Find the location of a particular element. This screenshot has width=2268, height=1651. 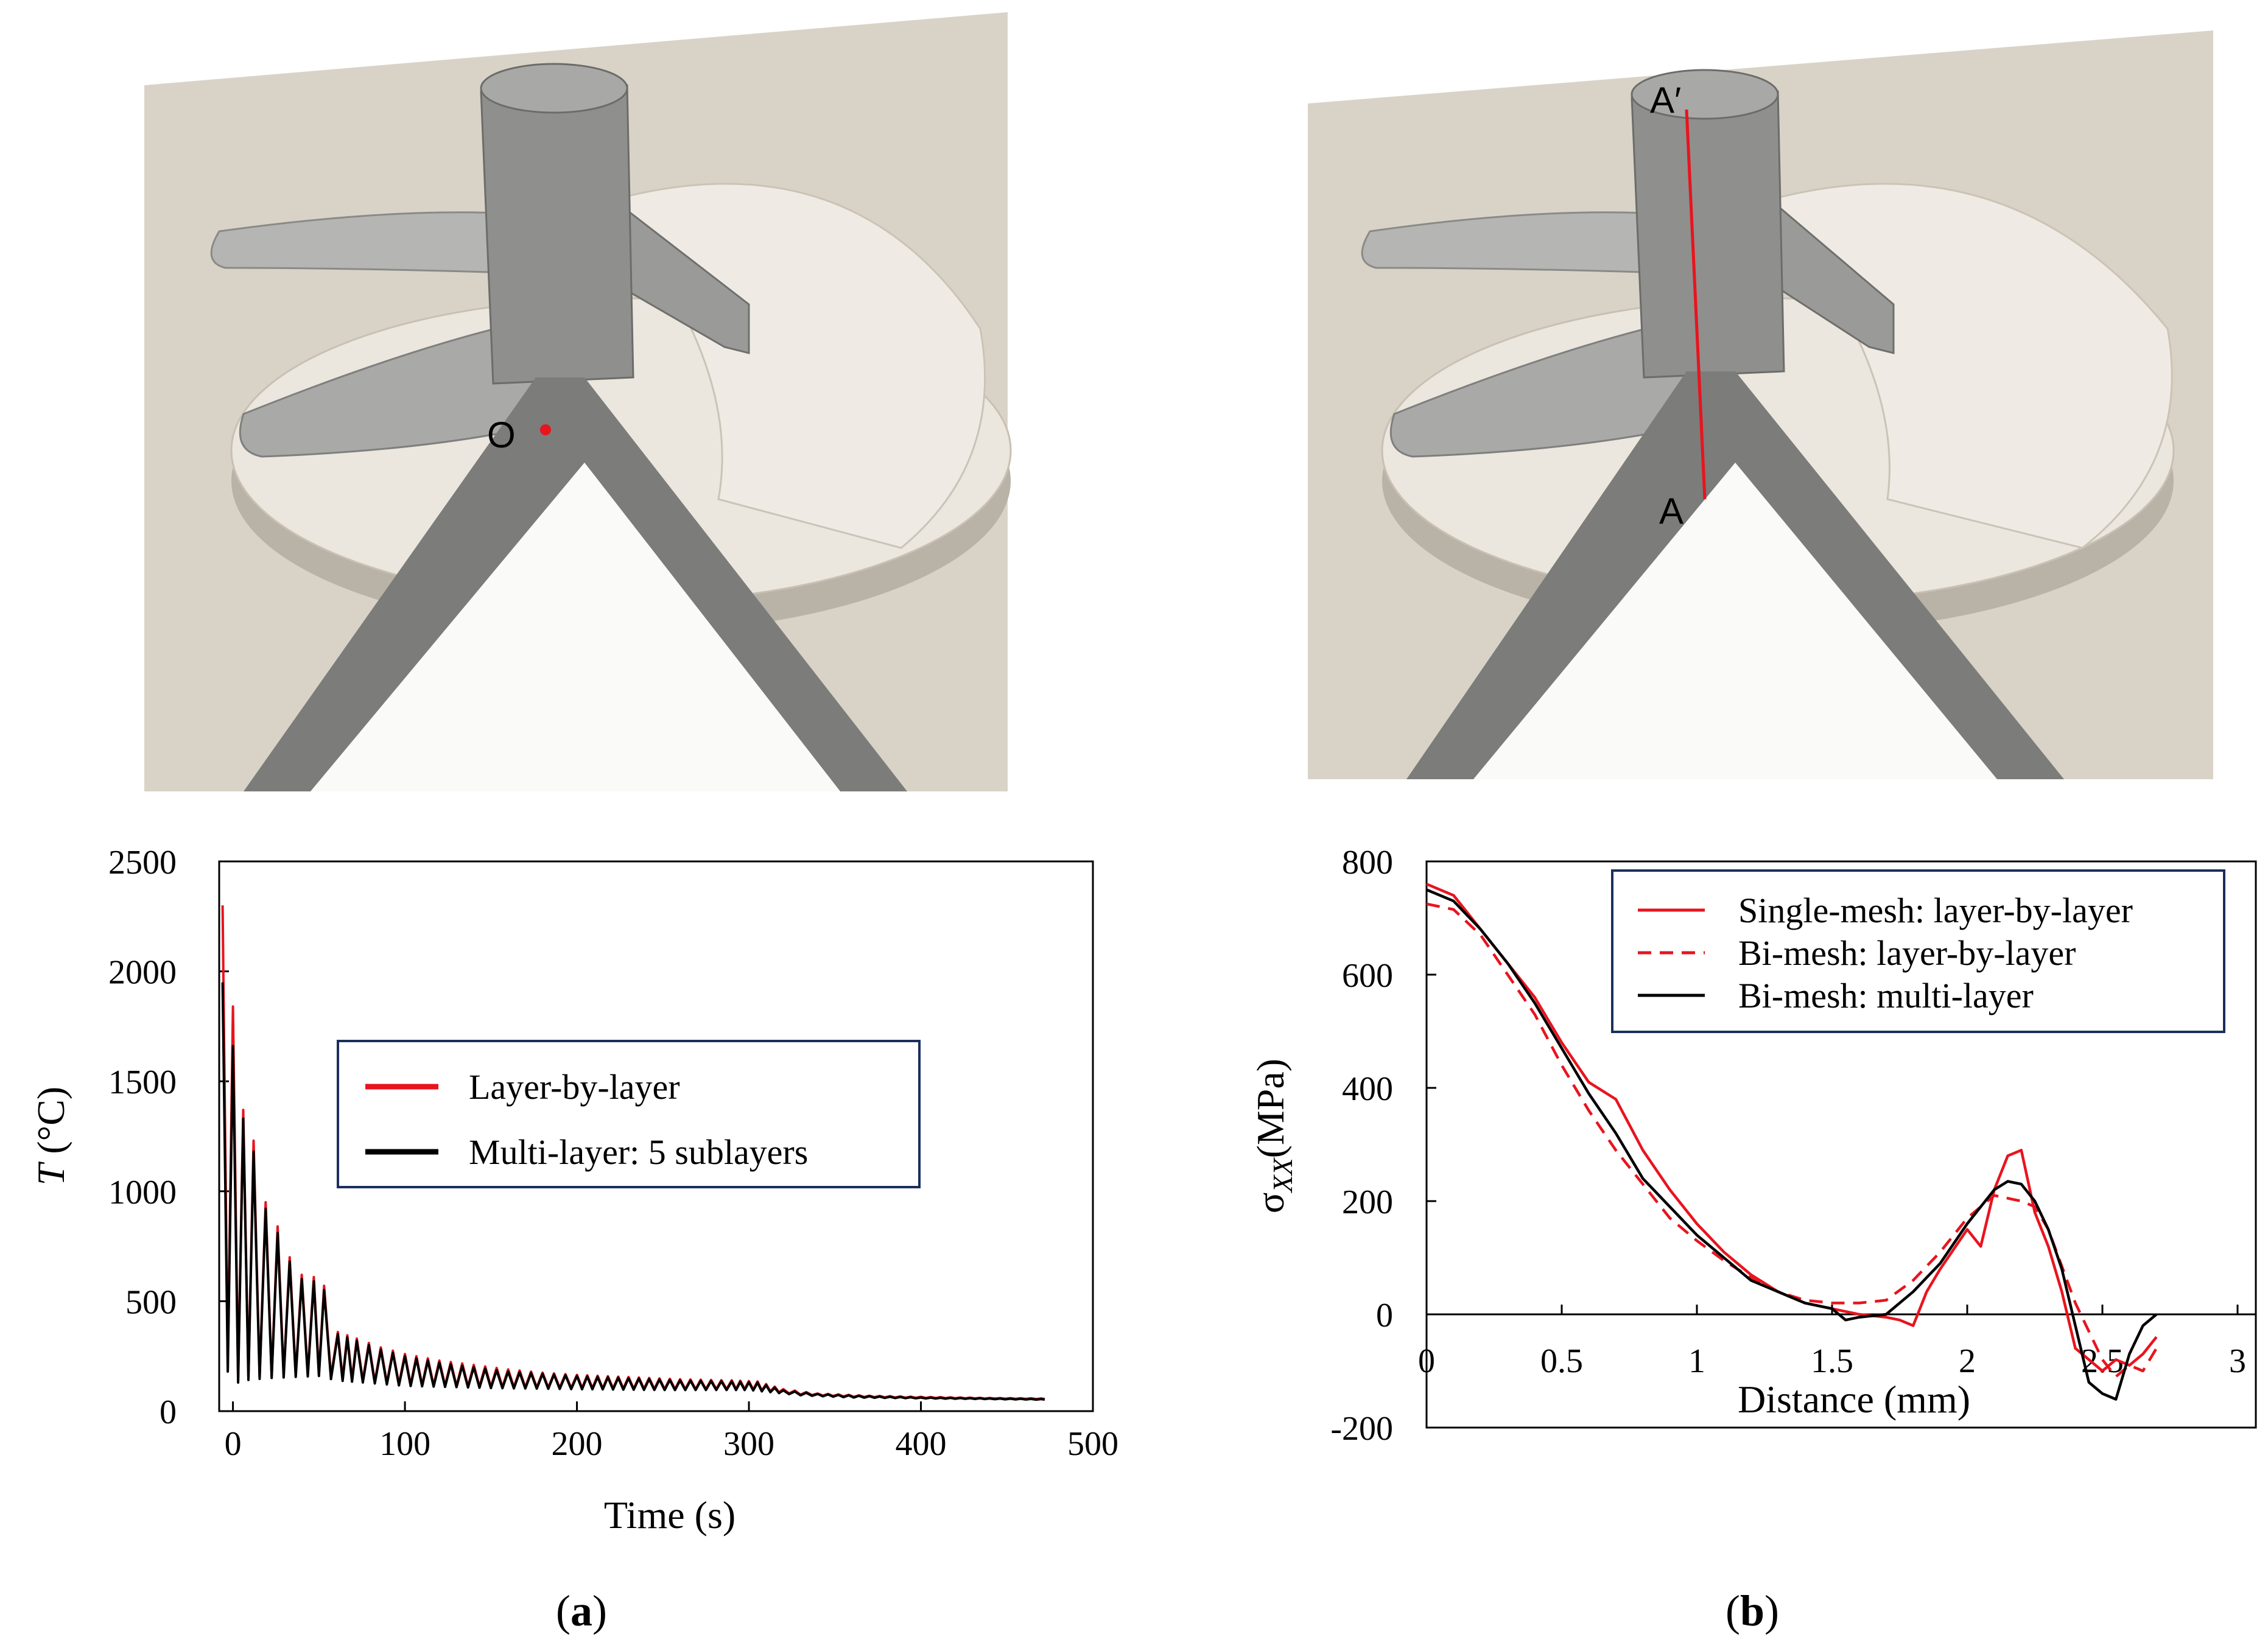

subfigure-label-a-letter: a is located at coordinates (581, 1611).